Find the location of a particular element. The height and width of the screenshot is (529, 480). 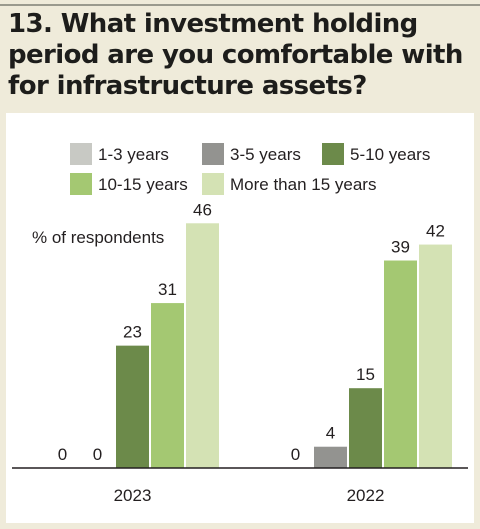

data-label-2023-3-5-years: 0 is located at coordinates (97, 454).